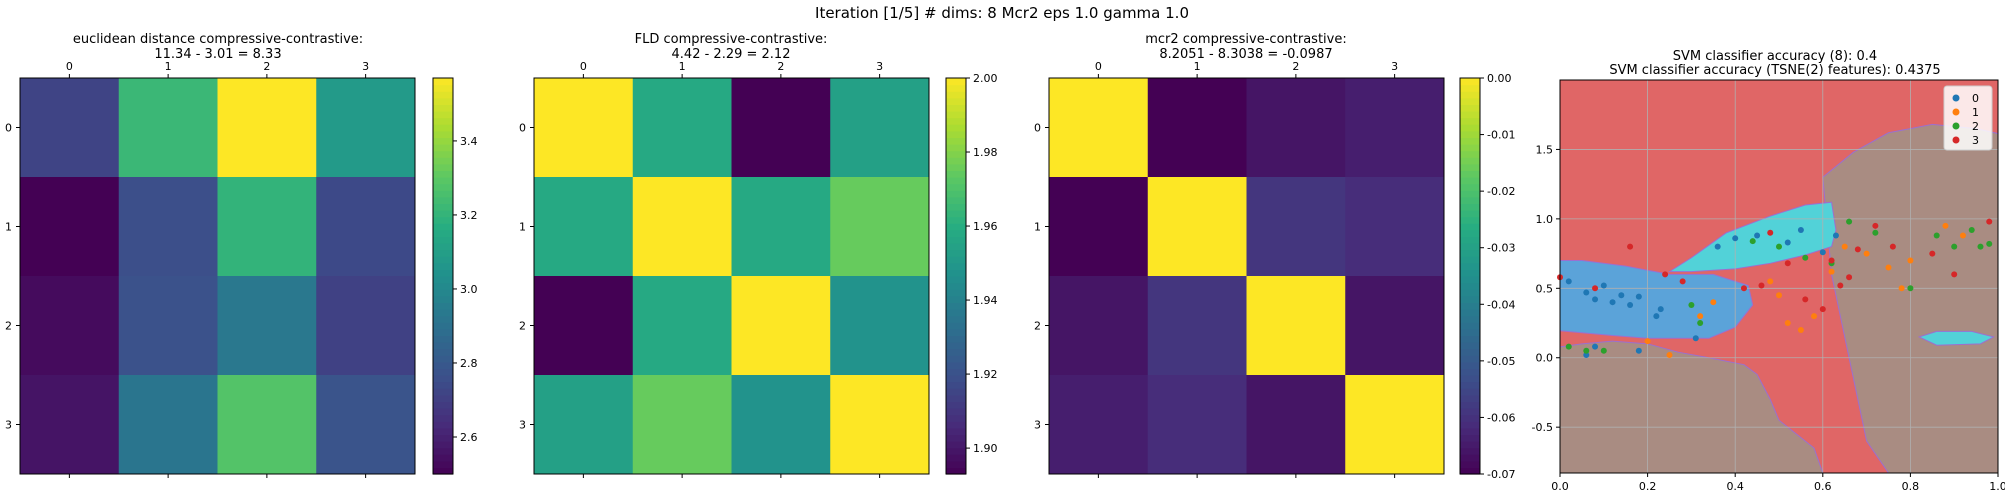 The width and height of the screenshot is (2005, 497). Describe the element at coordinates (69, 66) in the screenshot. I see `heatmap-euclidean-xtick-label: 0` at that location.